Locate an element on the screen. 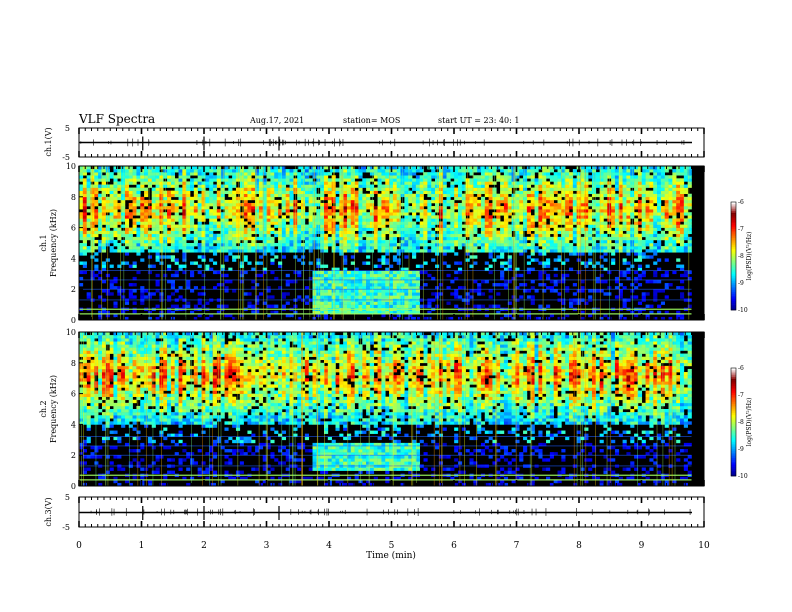 The height and width of the screenshot is (612, 792). time-tick-label: 3 is located at coordinates (267, 546).